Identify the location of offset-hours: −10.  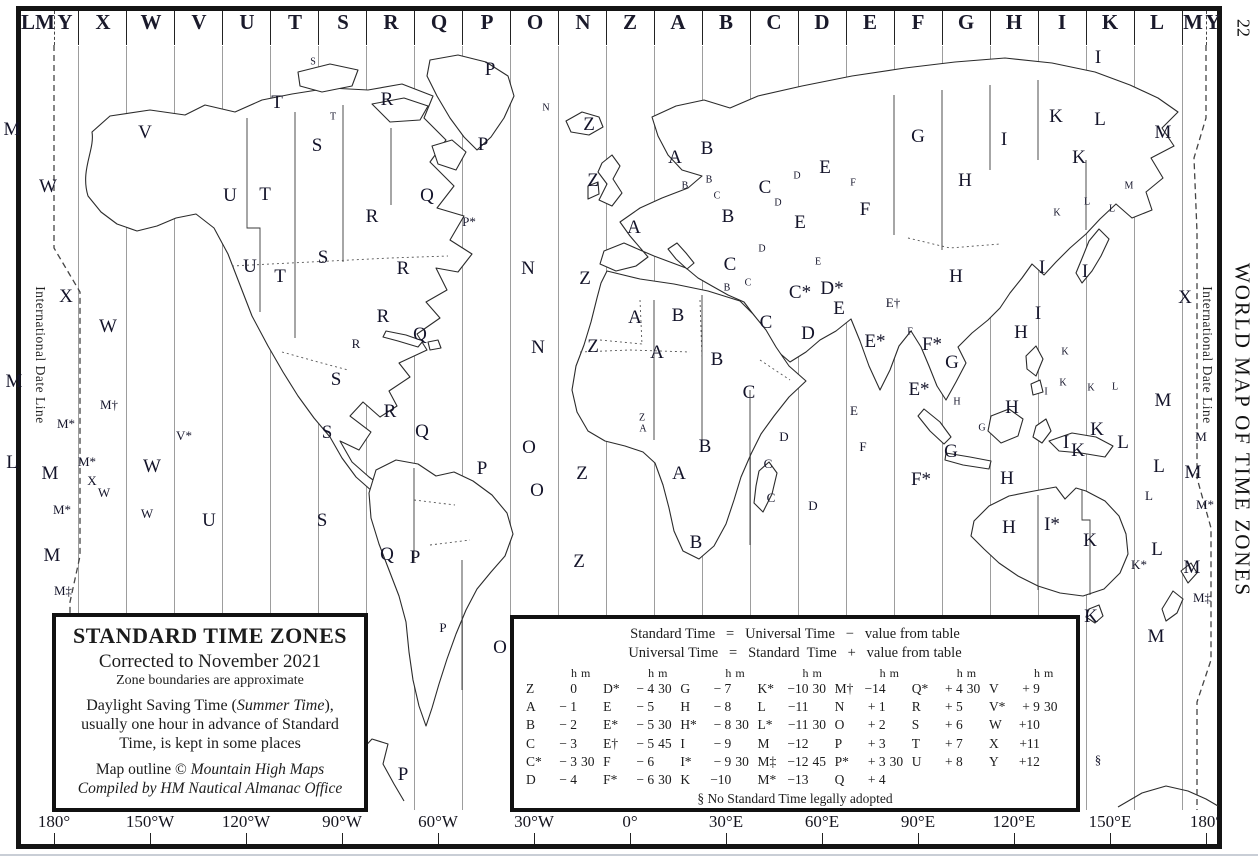
(798, 688).